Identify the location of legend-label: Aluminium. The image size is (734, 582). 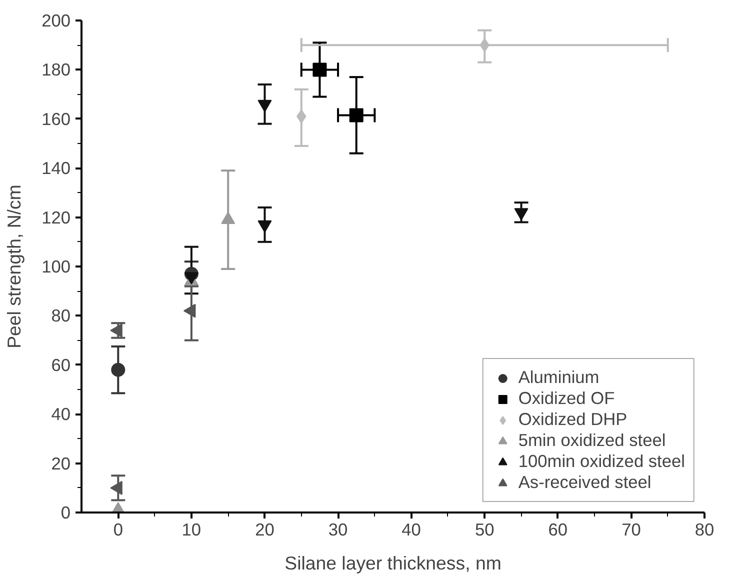
(559, 377).